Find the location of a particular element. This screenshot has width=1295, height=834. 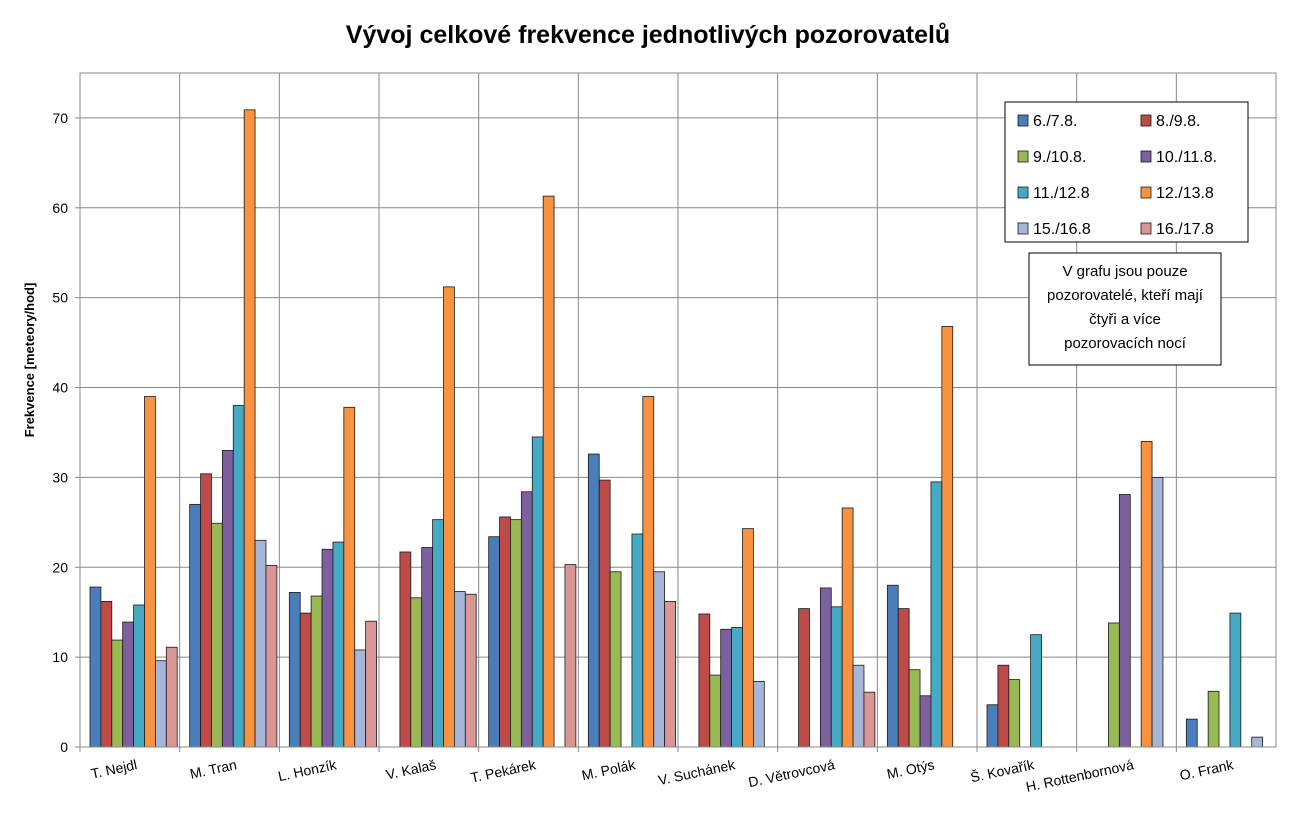

y-tick-label: 60 is located at coordinates (60, 208).